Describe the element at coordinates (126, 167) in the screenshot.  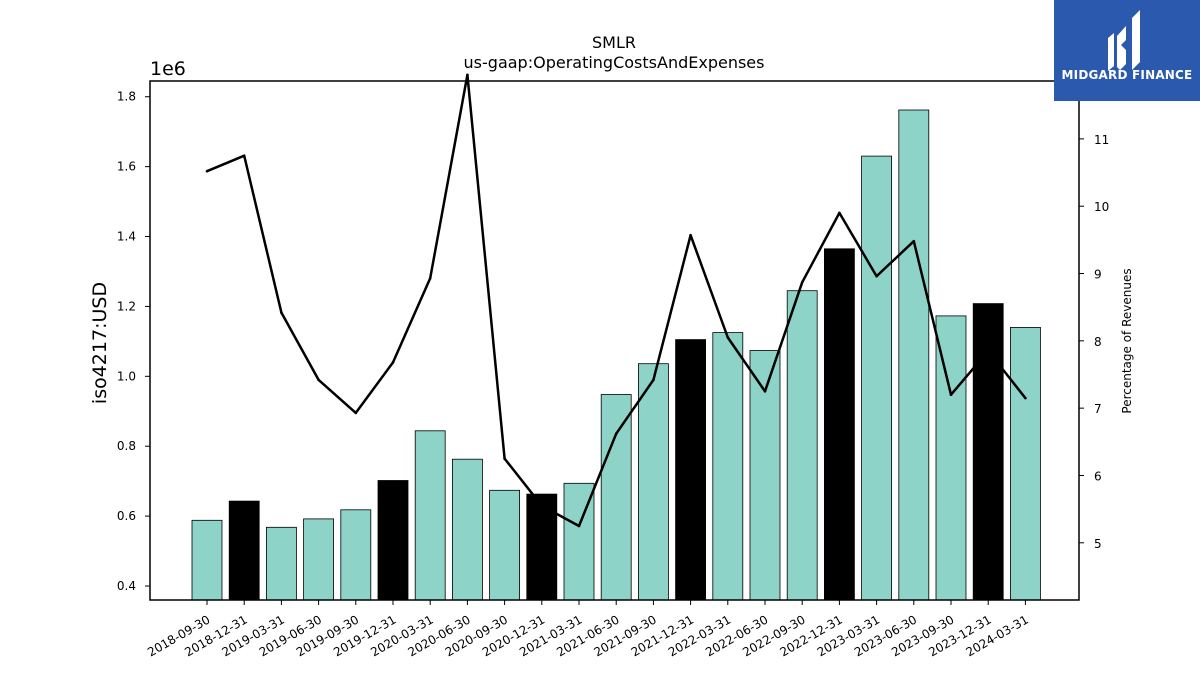
I see `y-tick-label: 1.6` at that location.